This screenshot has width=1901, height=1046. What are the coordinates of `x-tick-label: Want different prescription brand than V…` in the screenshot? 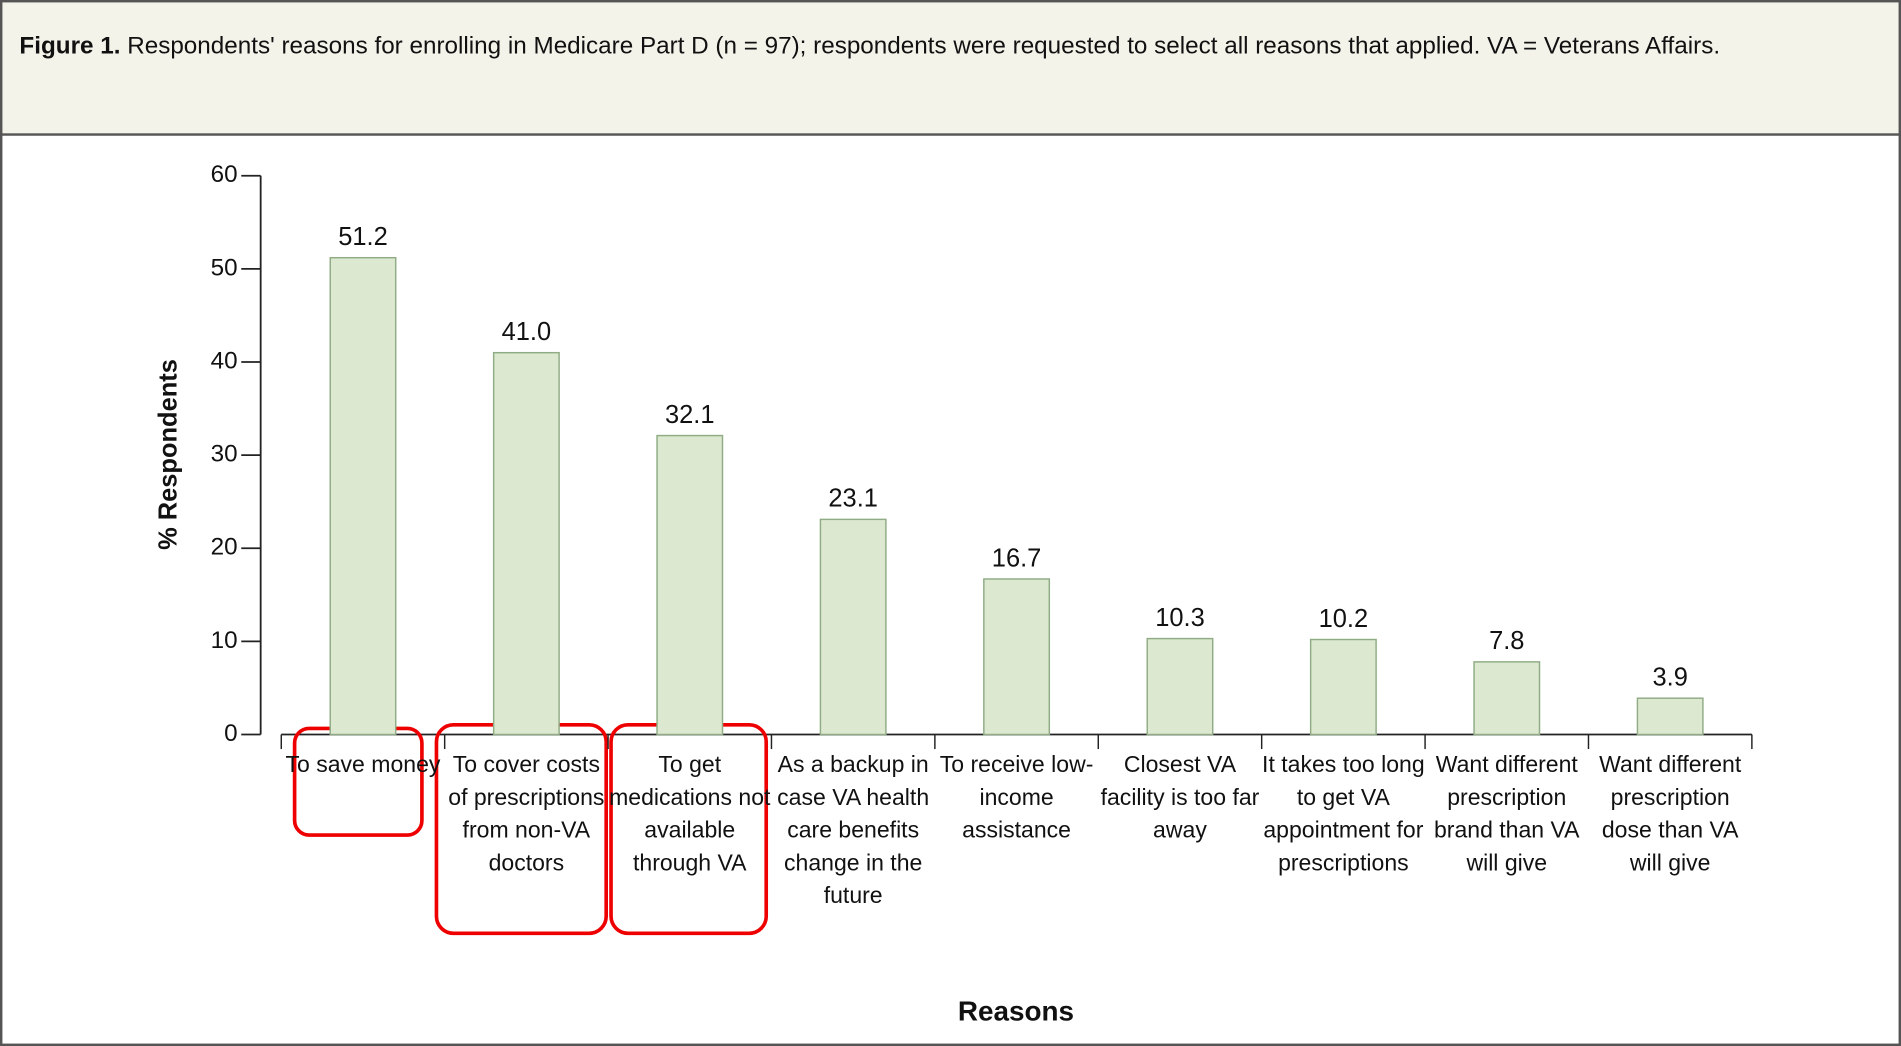 It's located at (1506, 814).